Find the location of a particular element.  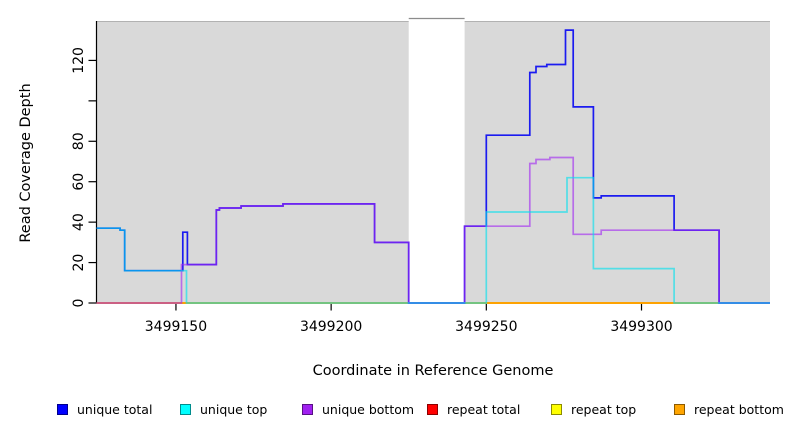

y-tick-label: 120 is located at coordinates (79, 60).